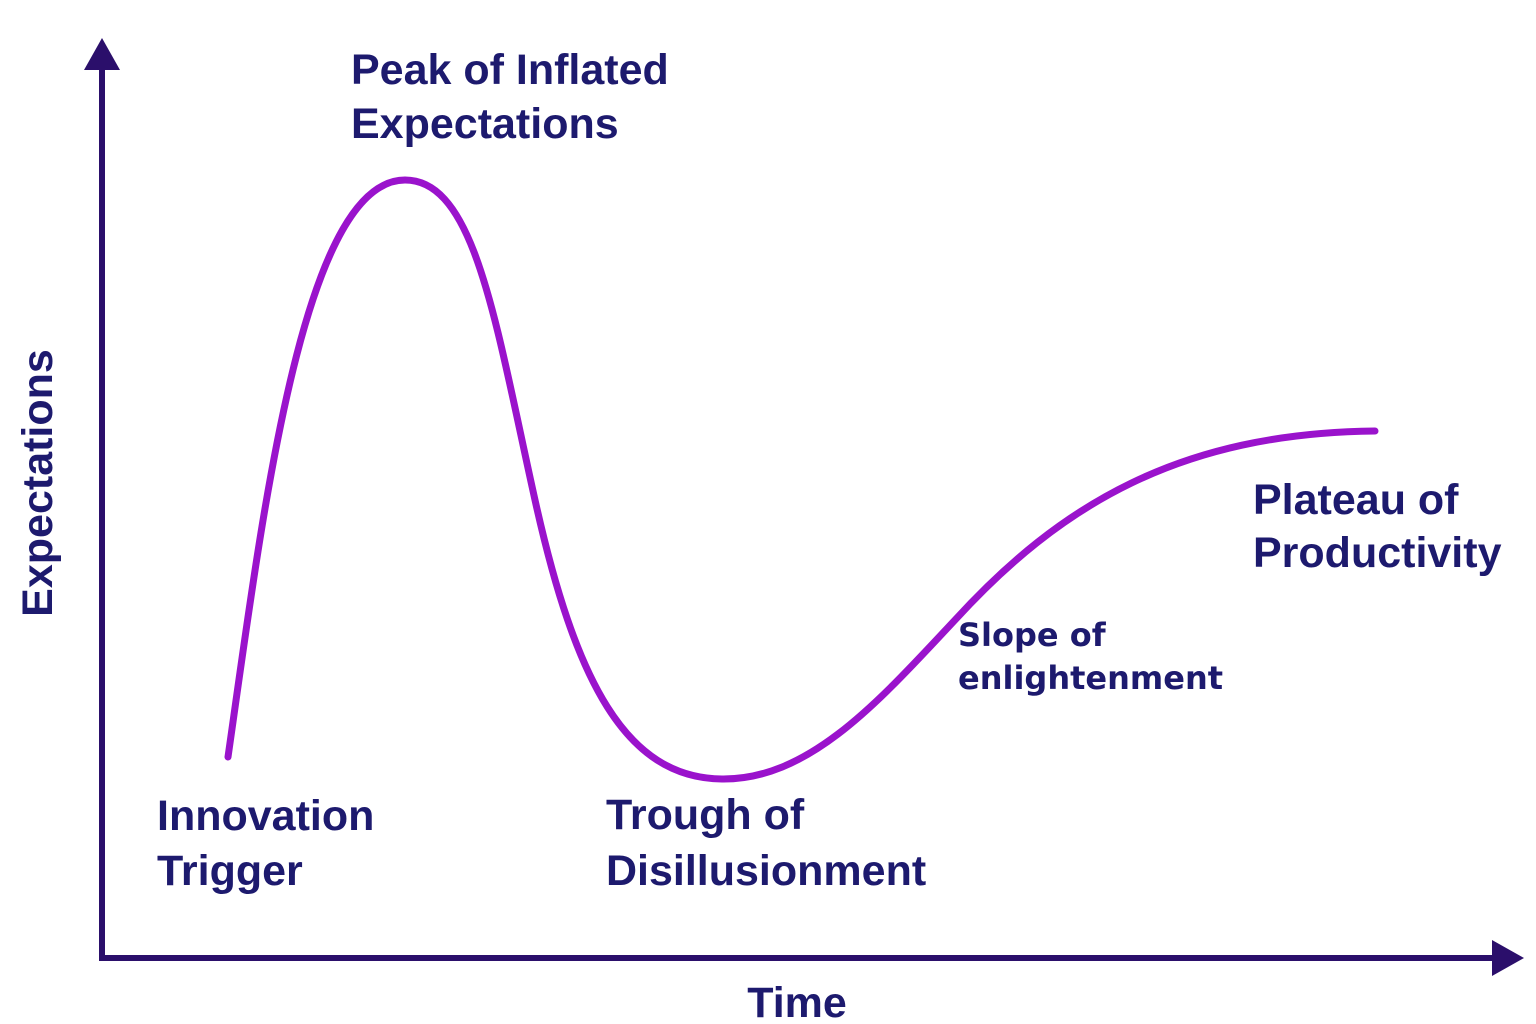 The width and height of the screenshot is (1536, 1024). I want to click on y-axis-label: Expectations, so click(38, 483).